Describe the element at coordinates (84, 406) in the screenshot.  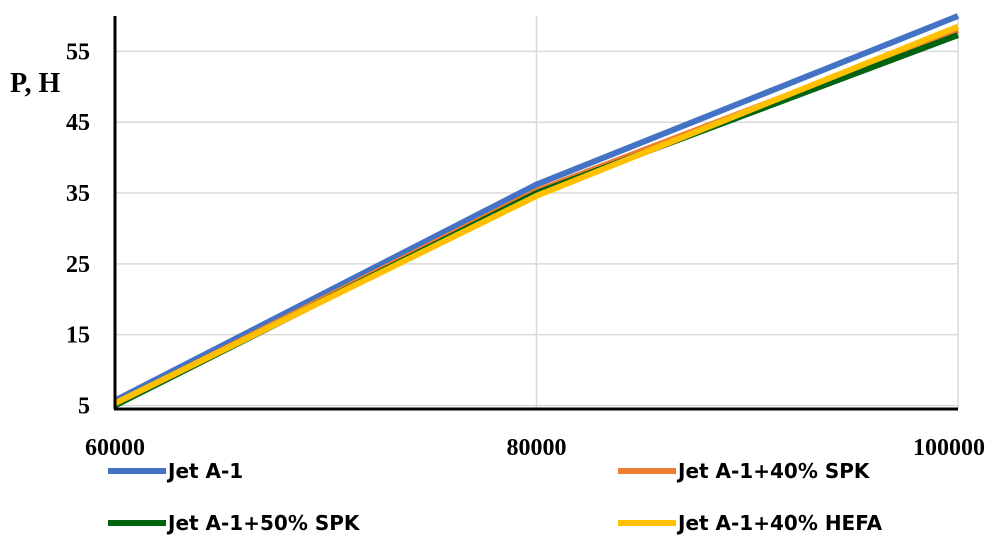
I see `y-tick-label-5: 5` at that location.